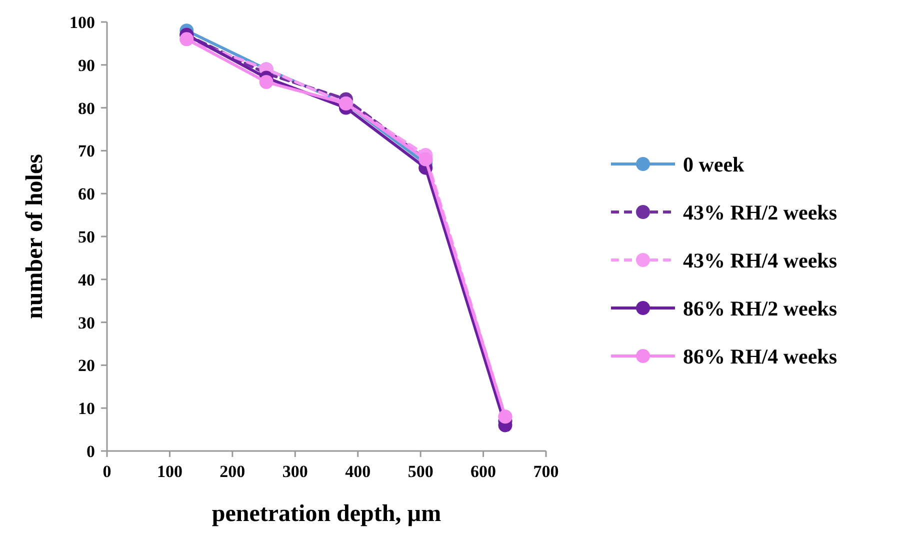 The image size is (908, 533). Describe the element at coordinates (295, 471) in the screenshot. I see `x-tick-label: 300` at that location.